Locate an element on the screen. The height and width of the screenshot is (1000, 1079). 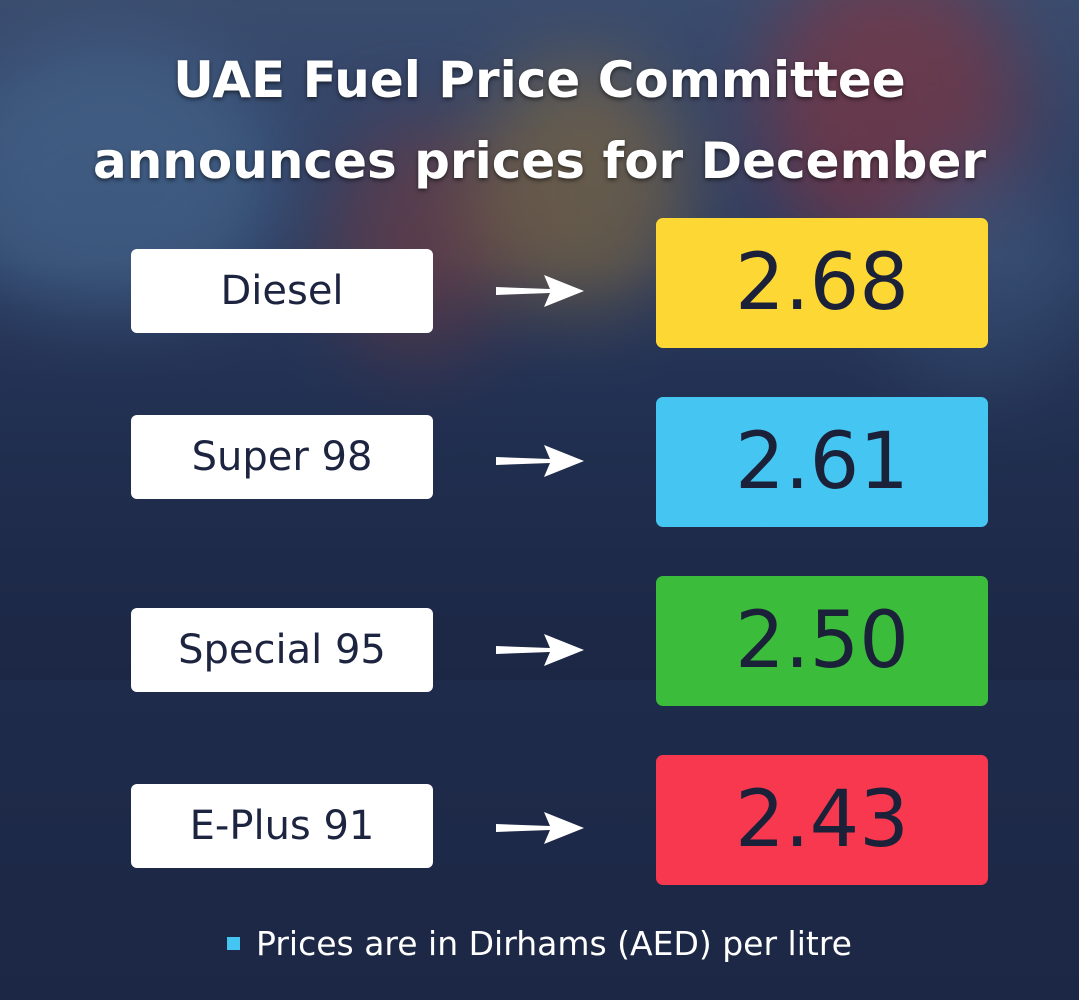
fuel-name: Diesel is located at coordinates (282, 291).